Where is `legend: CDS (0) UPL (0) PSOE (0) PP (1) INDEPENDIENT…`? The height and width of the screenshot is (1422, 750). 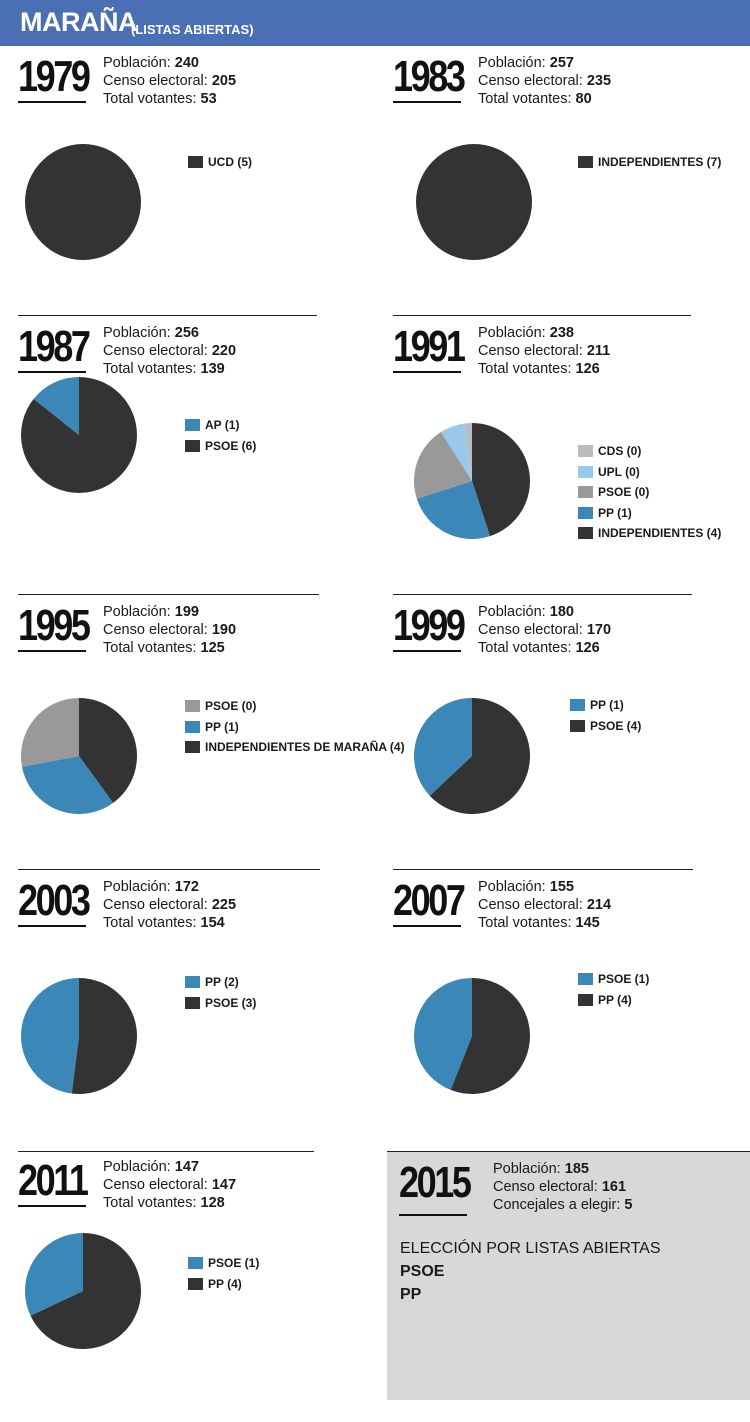 legend: CDS (0) UPL (0) PSOE (0) PP (1) INDEPENDIENT… is located at coordinates (649, 492).